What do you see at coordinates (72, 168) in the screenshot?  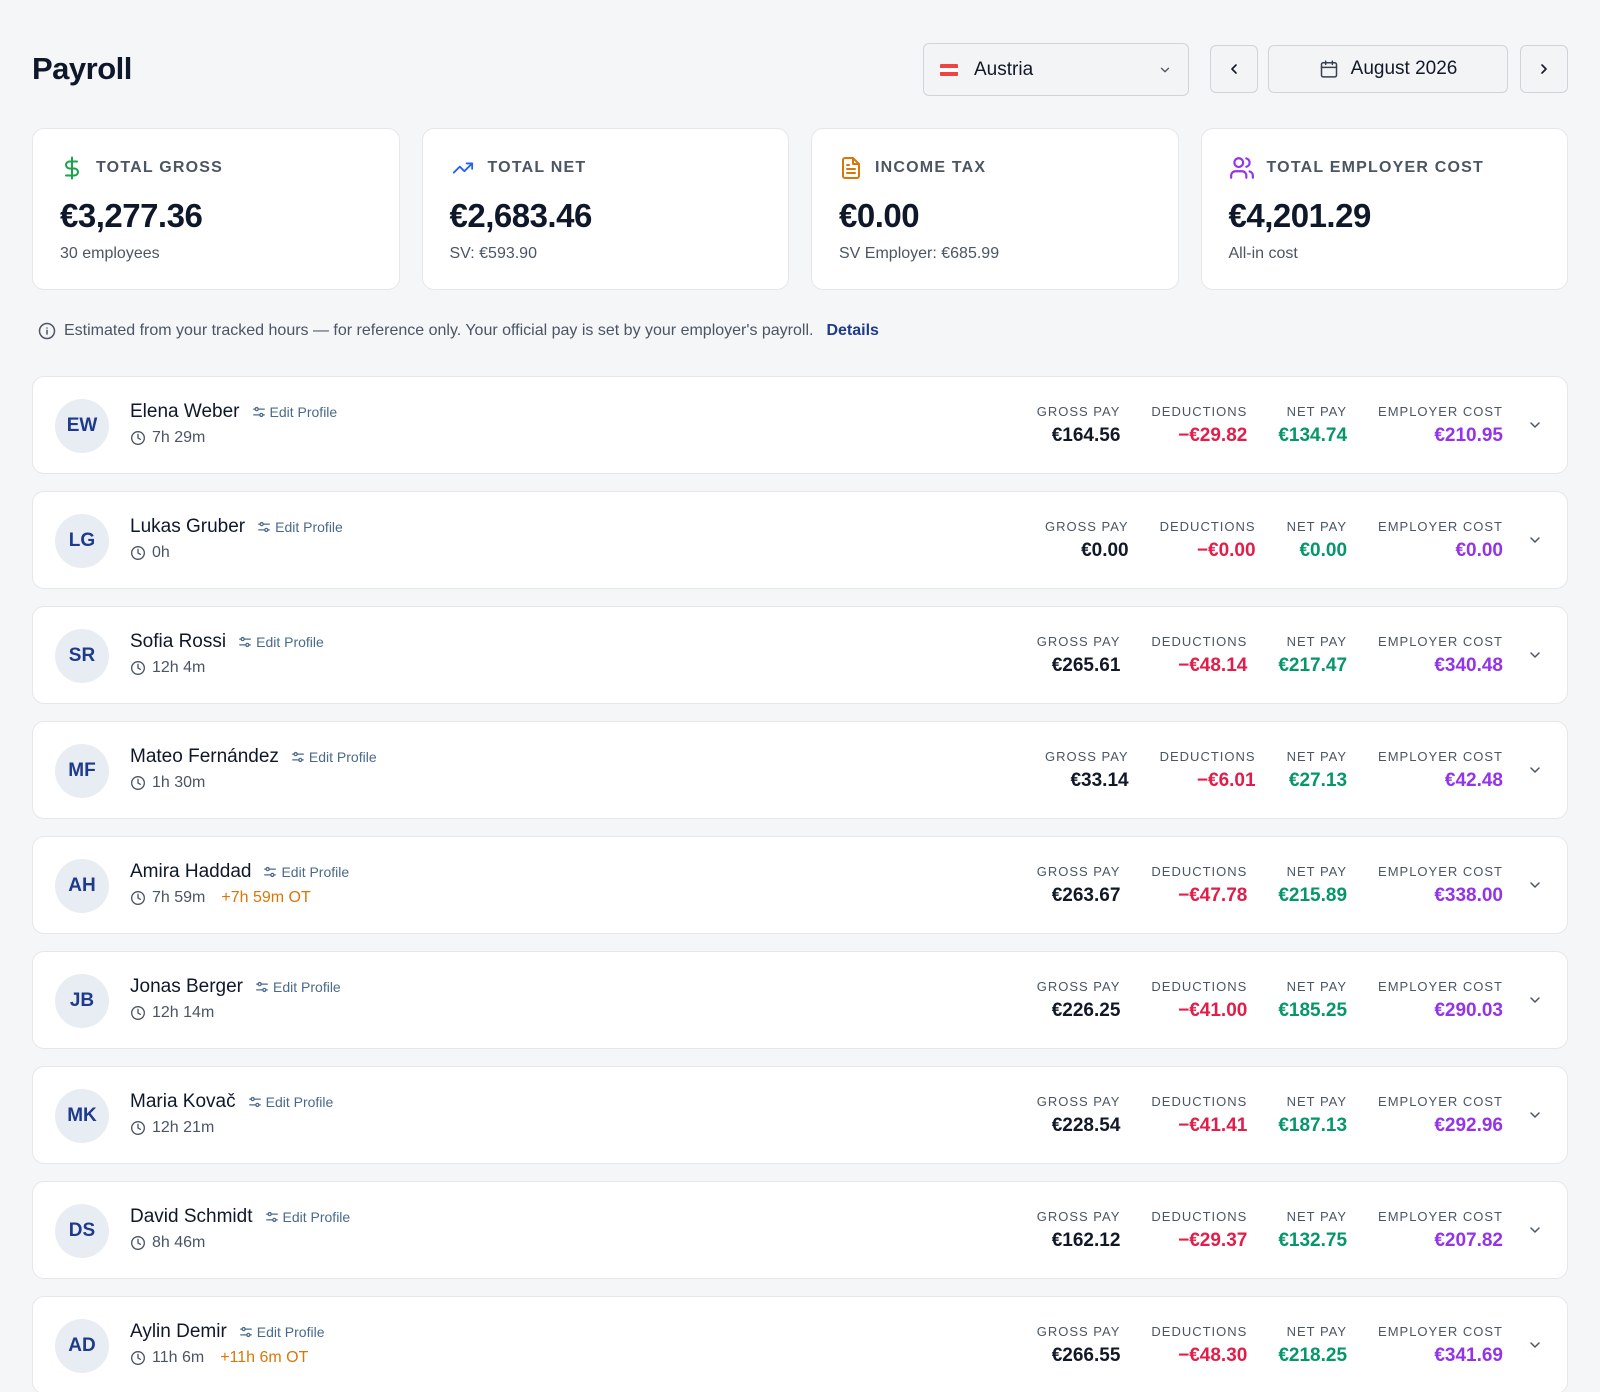 I see `dollar-icon` at bounding box center [72, 168].